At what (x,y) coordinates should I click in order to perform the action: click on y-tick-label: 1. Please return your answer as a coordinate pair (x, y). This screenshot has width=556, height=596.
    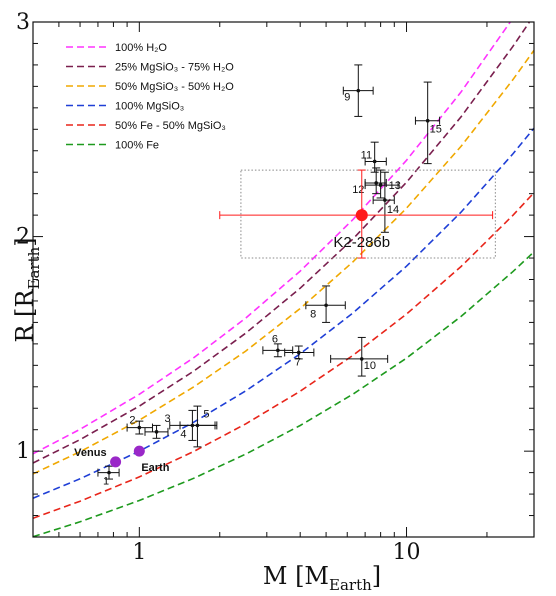
    Looking at the image, I should click on (23, 451).